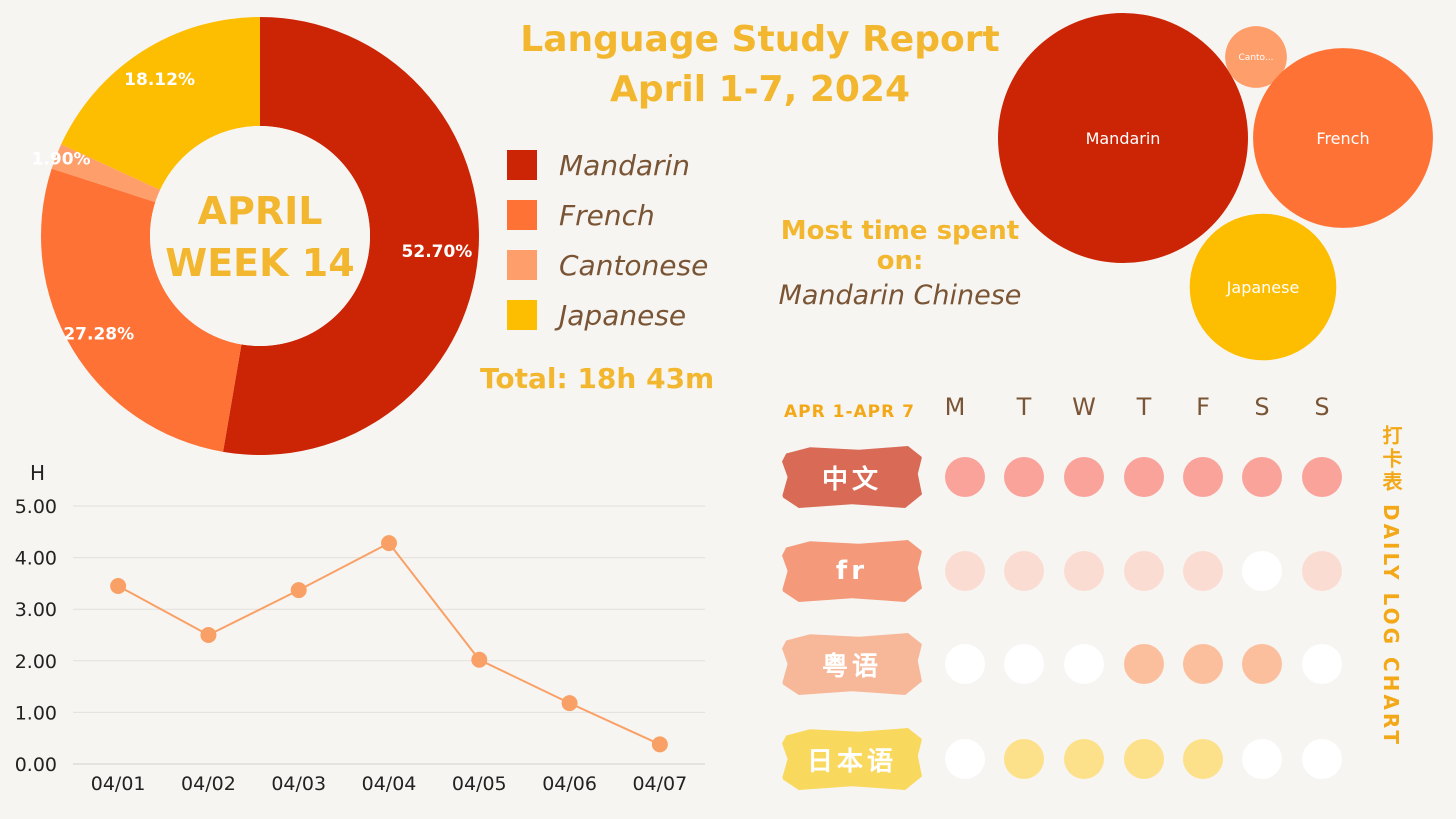 The width and height of the screenshot is (1456, 819). I want to click on legend-item-mandarin: Mandarin, so click(607, 165).